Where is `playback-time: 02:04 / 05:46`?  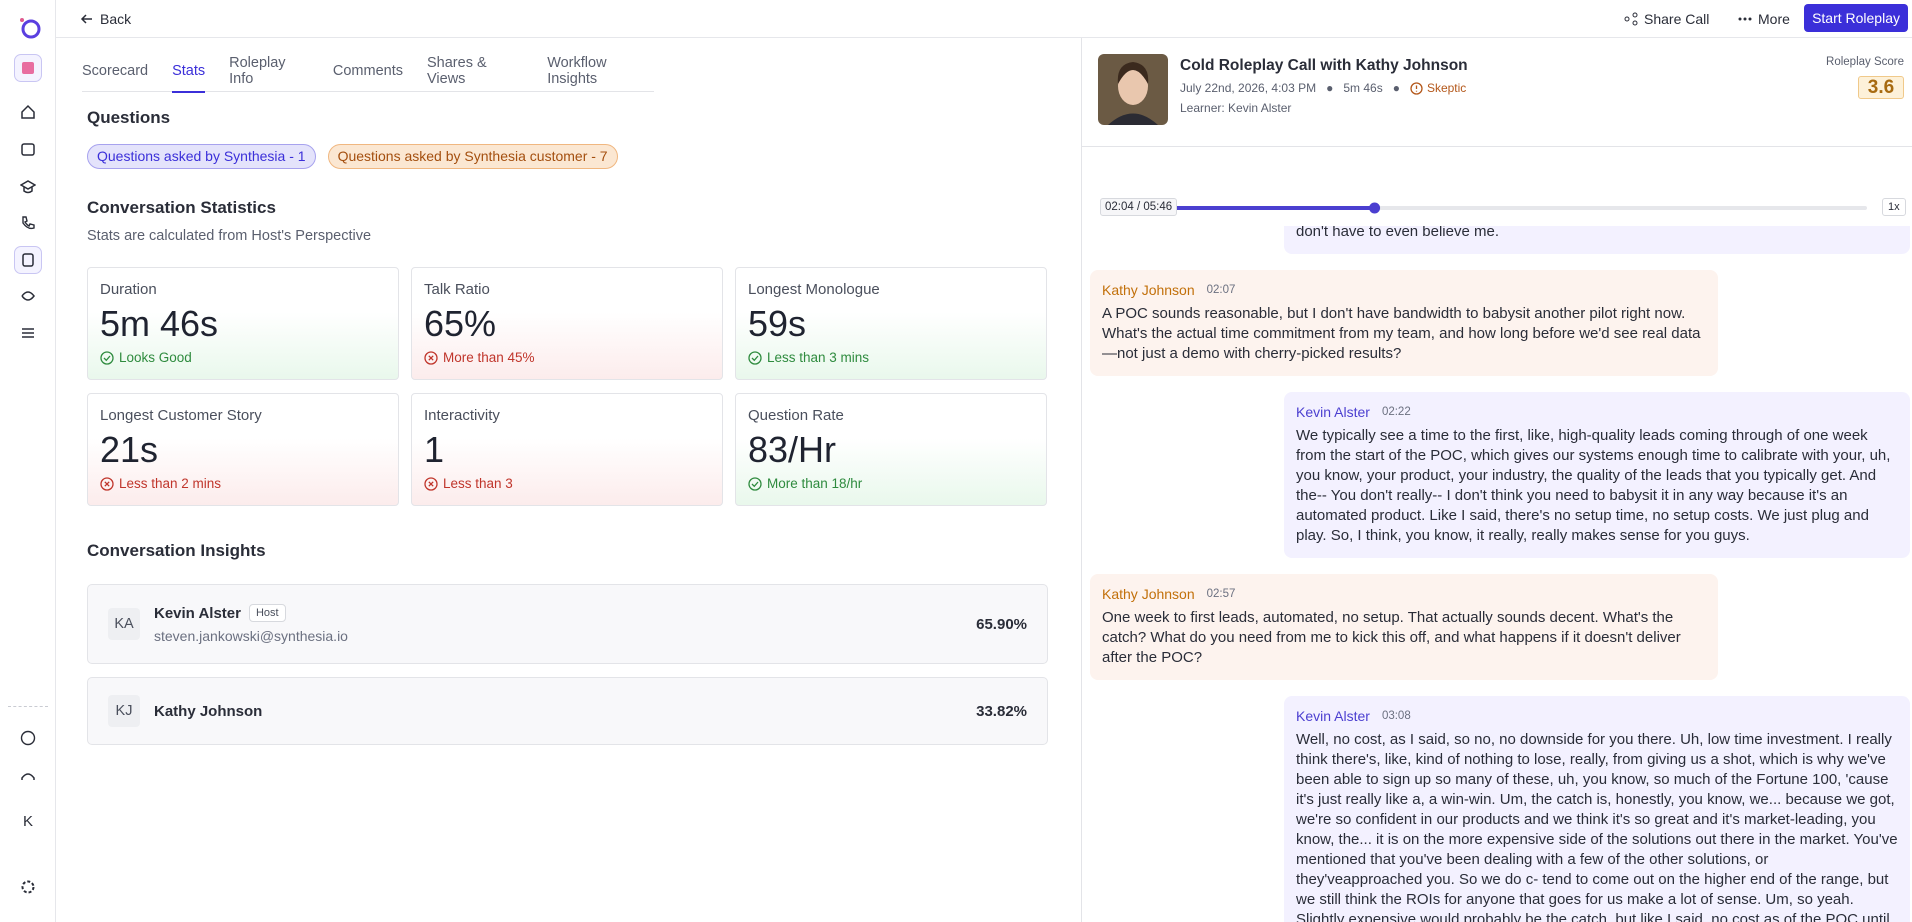 playback-time: 02:04 / 05:46 is located at coordinates (1139, 207).